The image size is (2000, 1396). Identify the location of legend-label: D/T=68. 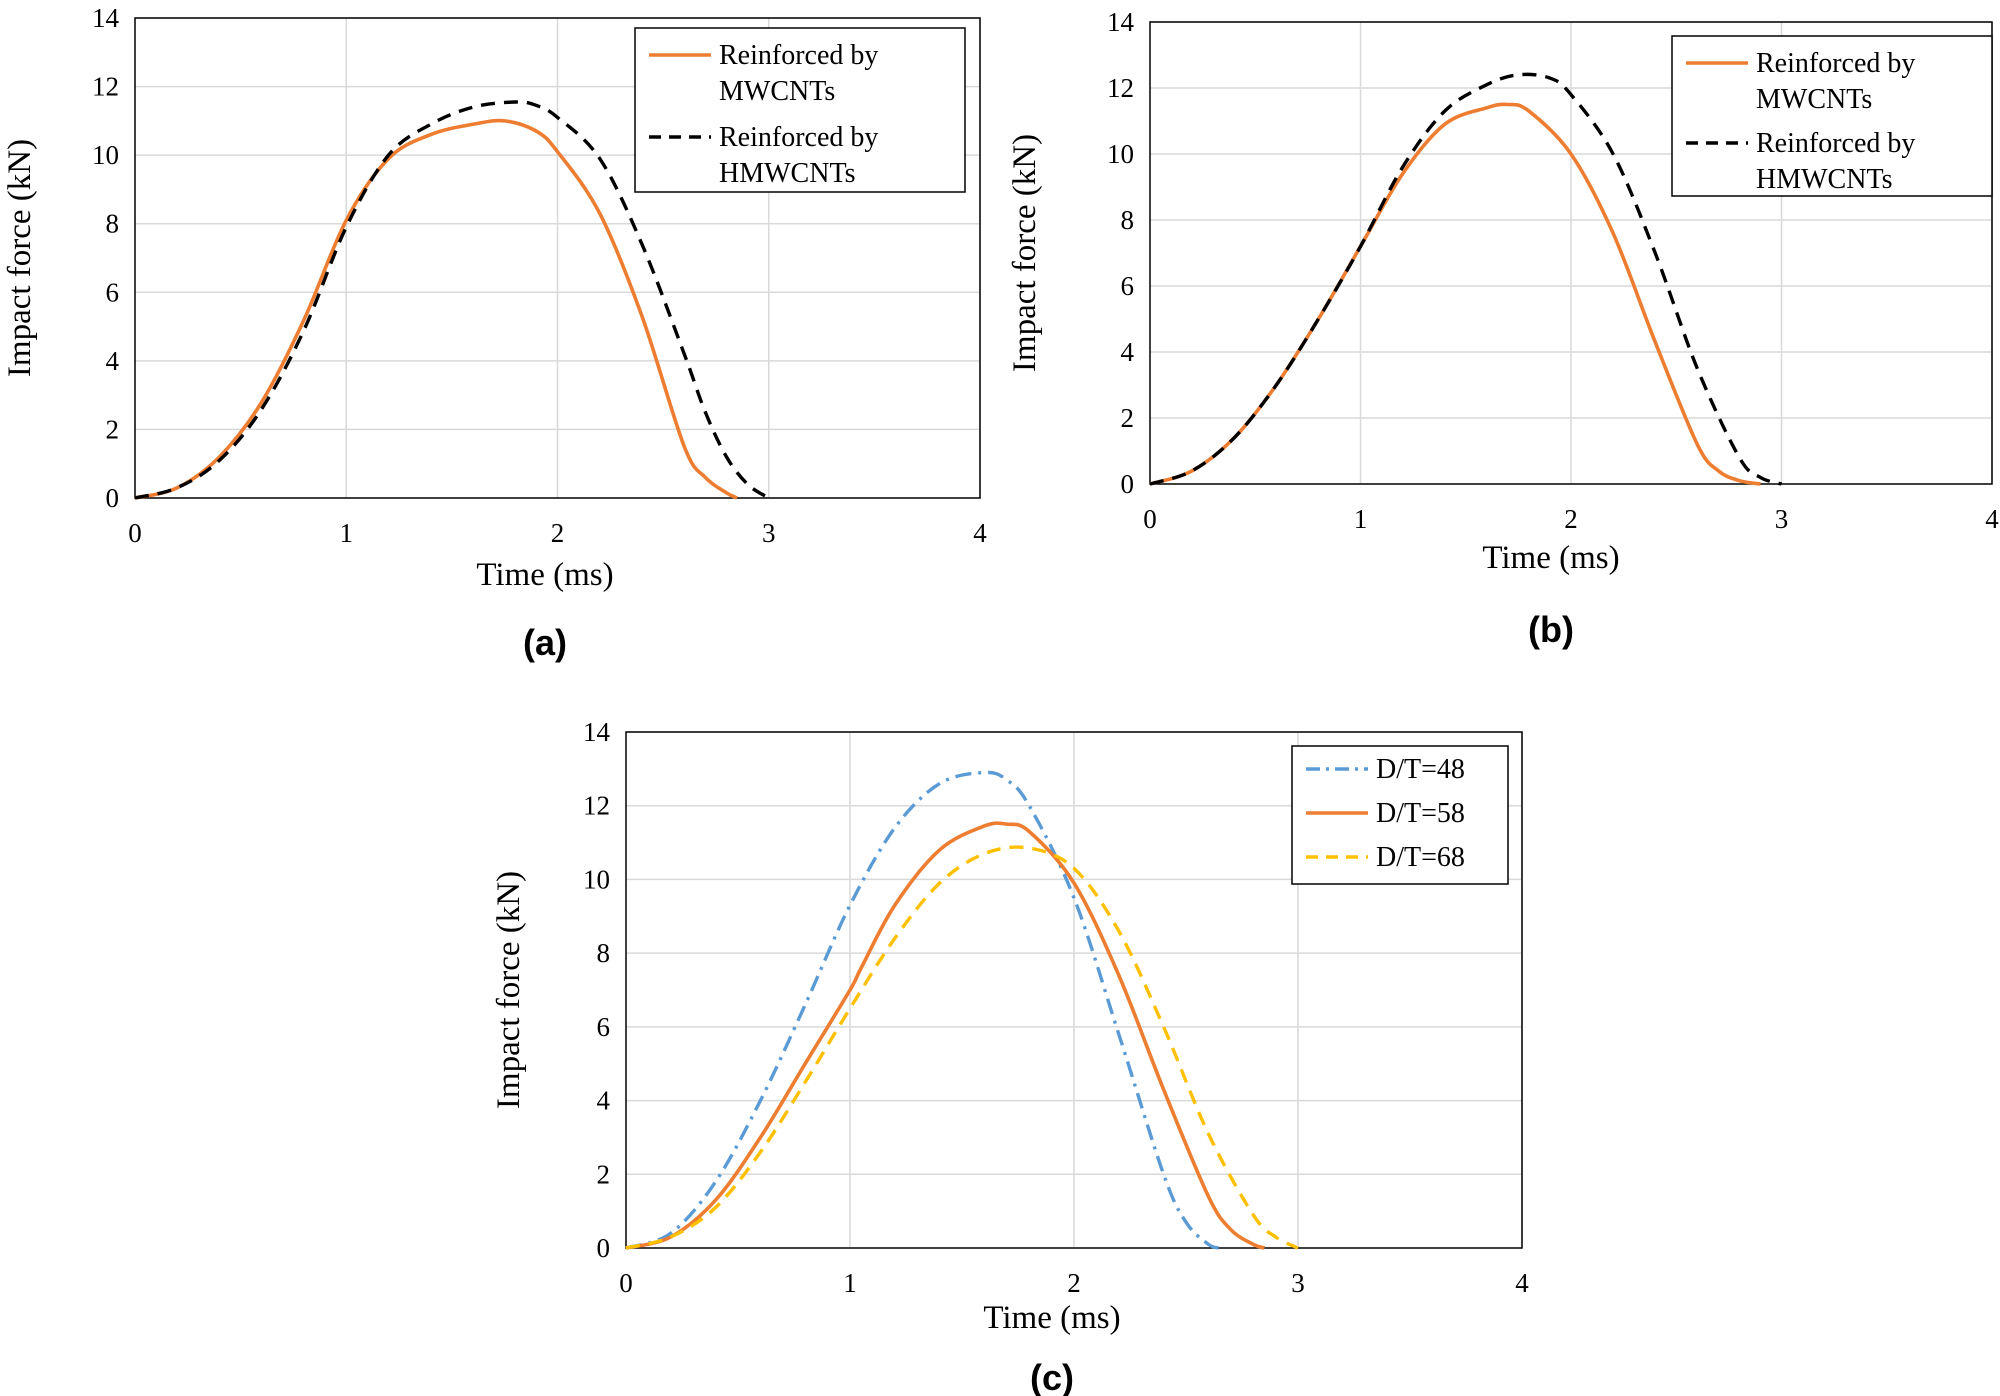
(1420, 857).